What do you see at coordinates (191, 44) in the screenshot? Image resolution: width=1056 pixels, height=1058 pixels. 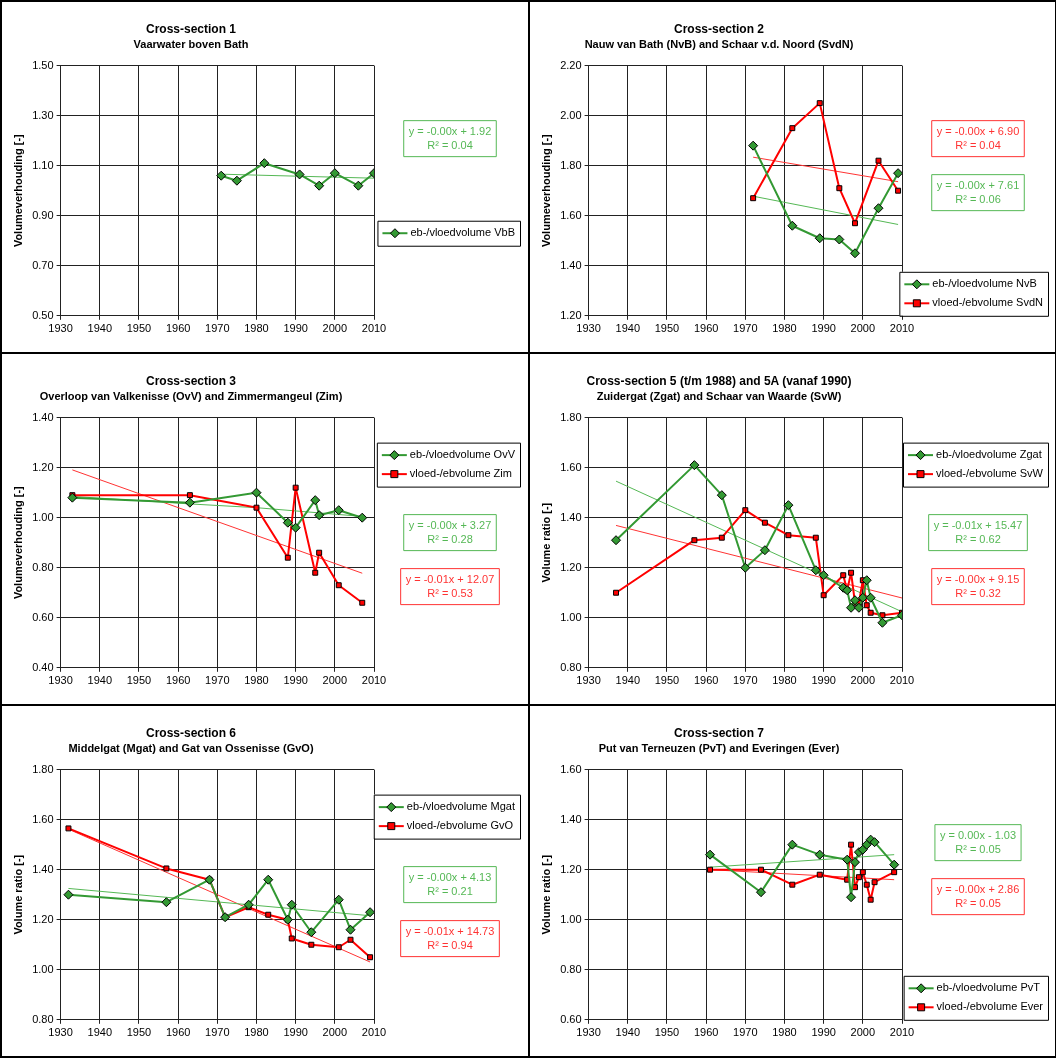 I see `chart-subtitle: Vaarwater boven Bath` at bounding box center [191, 44].